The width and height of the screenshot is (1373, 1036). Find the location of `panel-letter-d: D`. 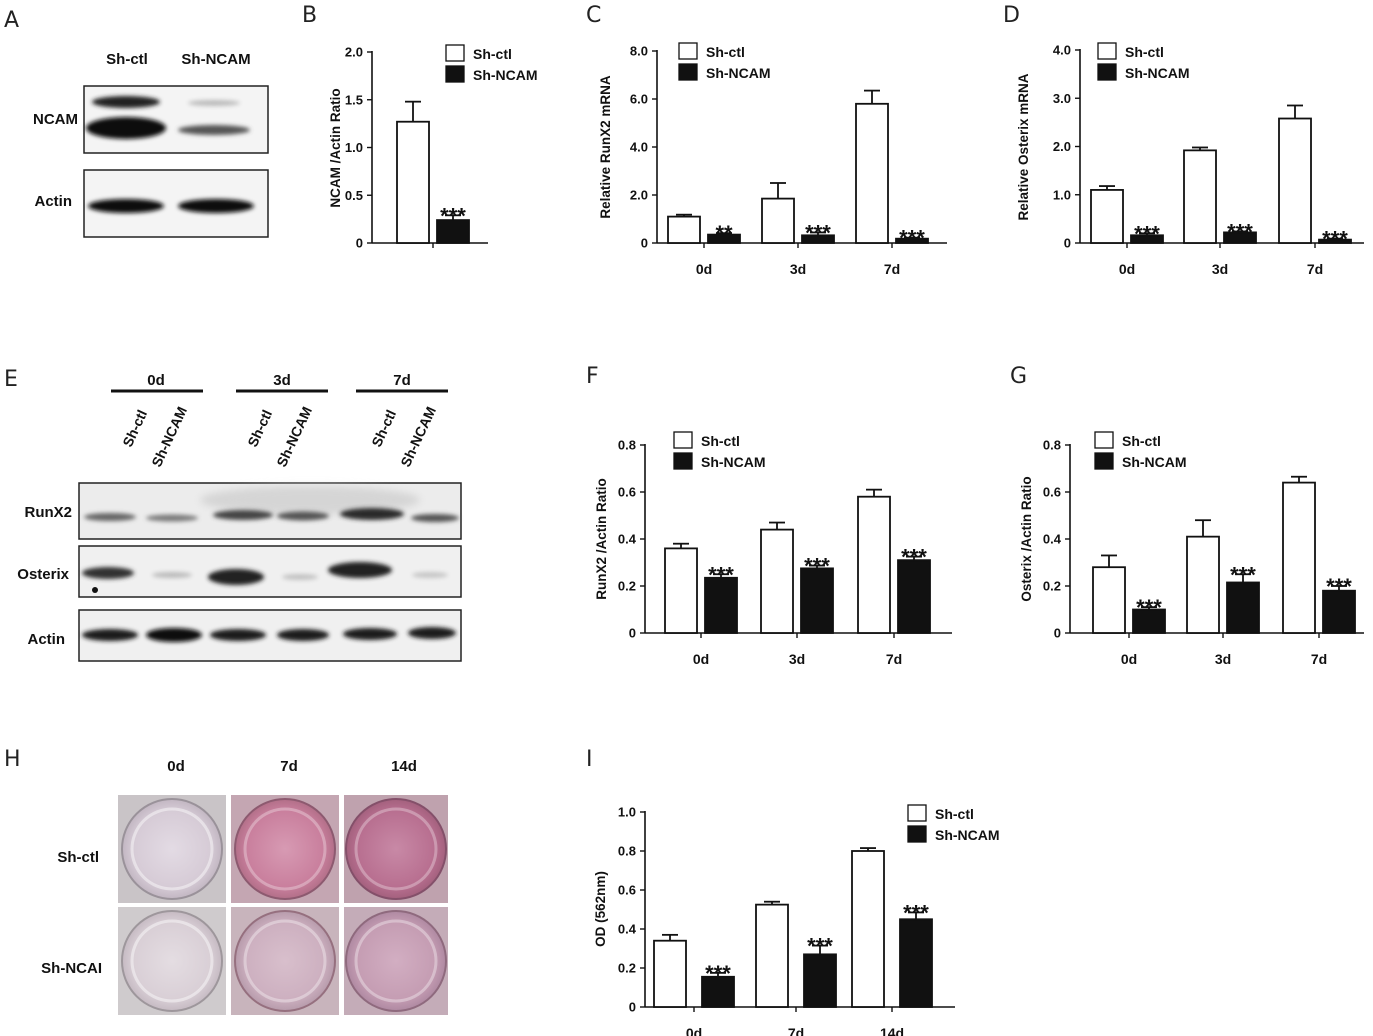

panel-letter-d: D is located at coordinates (1011, 15).